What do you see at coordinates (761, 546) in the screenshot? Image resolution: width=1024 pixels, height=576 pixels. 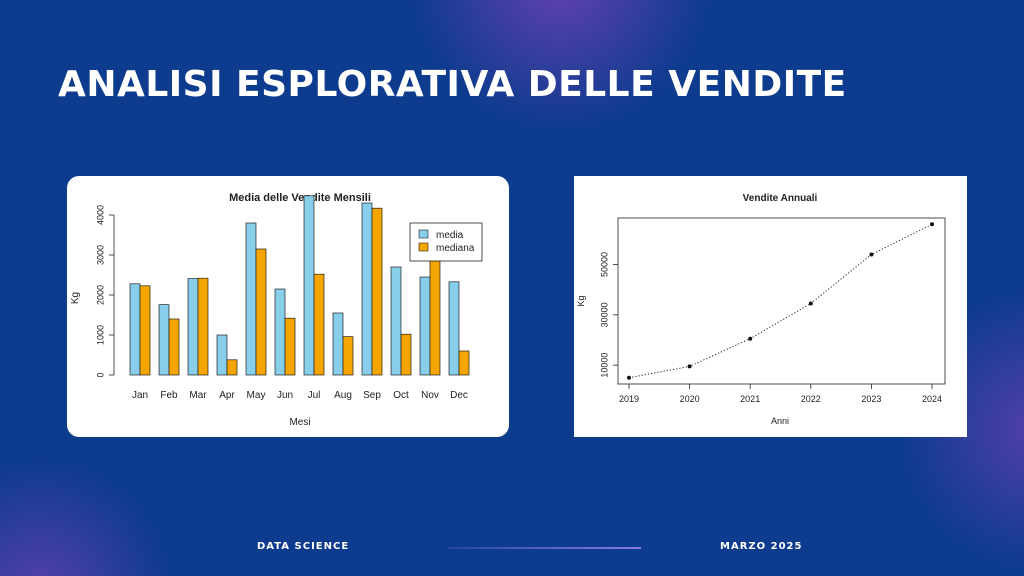 I see `footer-right-label: MARZO 2025` at bounding box center [761, 546].